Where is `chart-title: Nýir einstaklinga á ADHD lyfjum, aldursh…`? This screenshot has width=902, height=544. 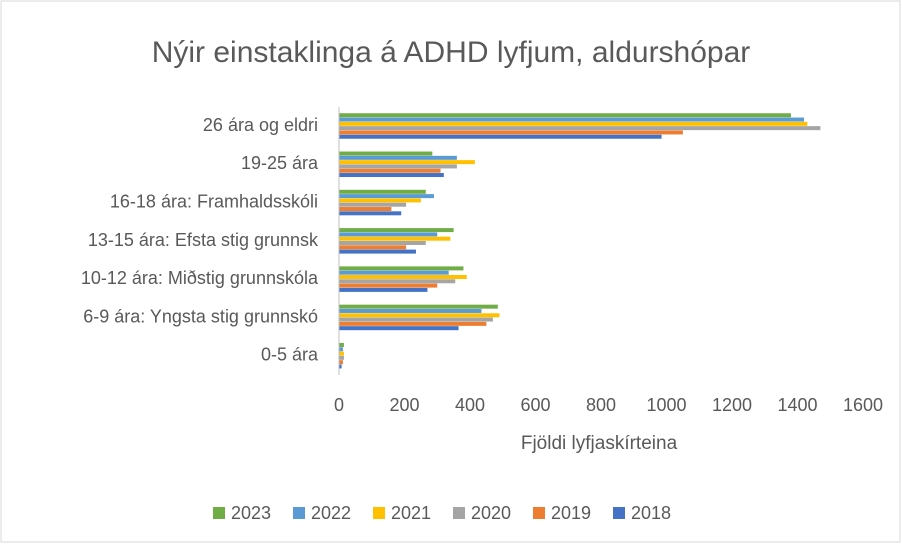
chart-title: Nýir einstaklinga á ADHD lyfjum, aldursh… is located at coordinates (451, 52).